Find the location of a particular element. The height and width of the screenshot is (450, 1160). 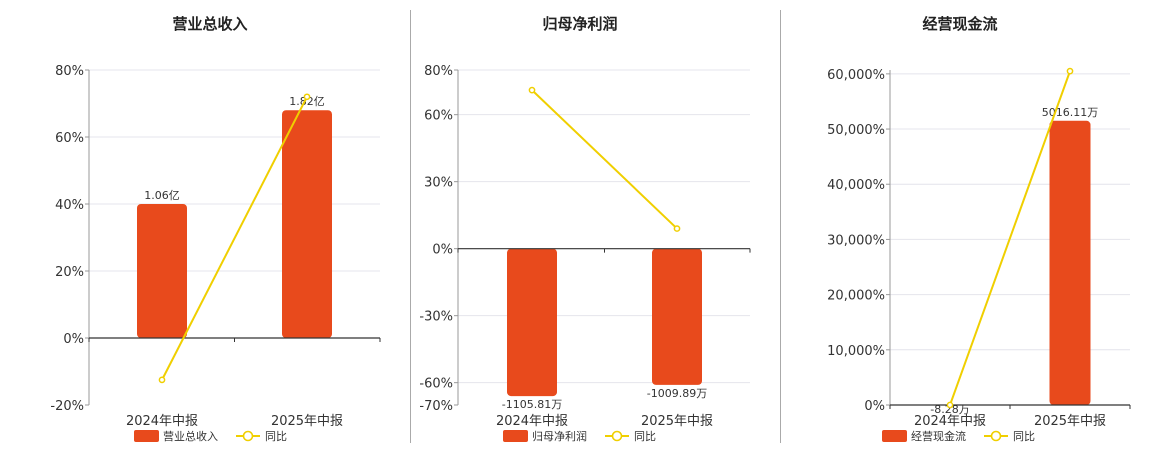

legend-bar-label: 营业总收入 is located at coordinates (190, 436).